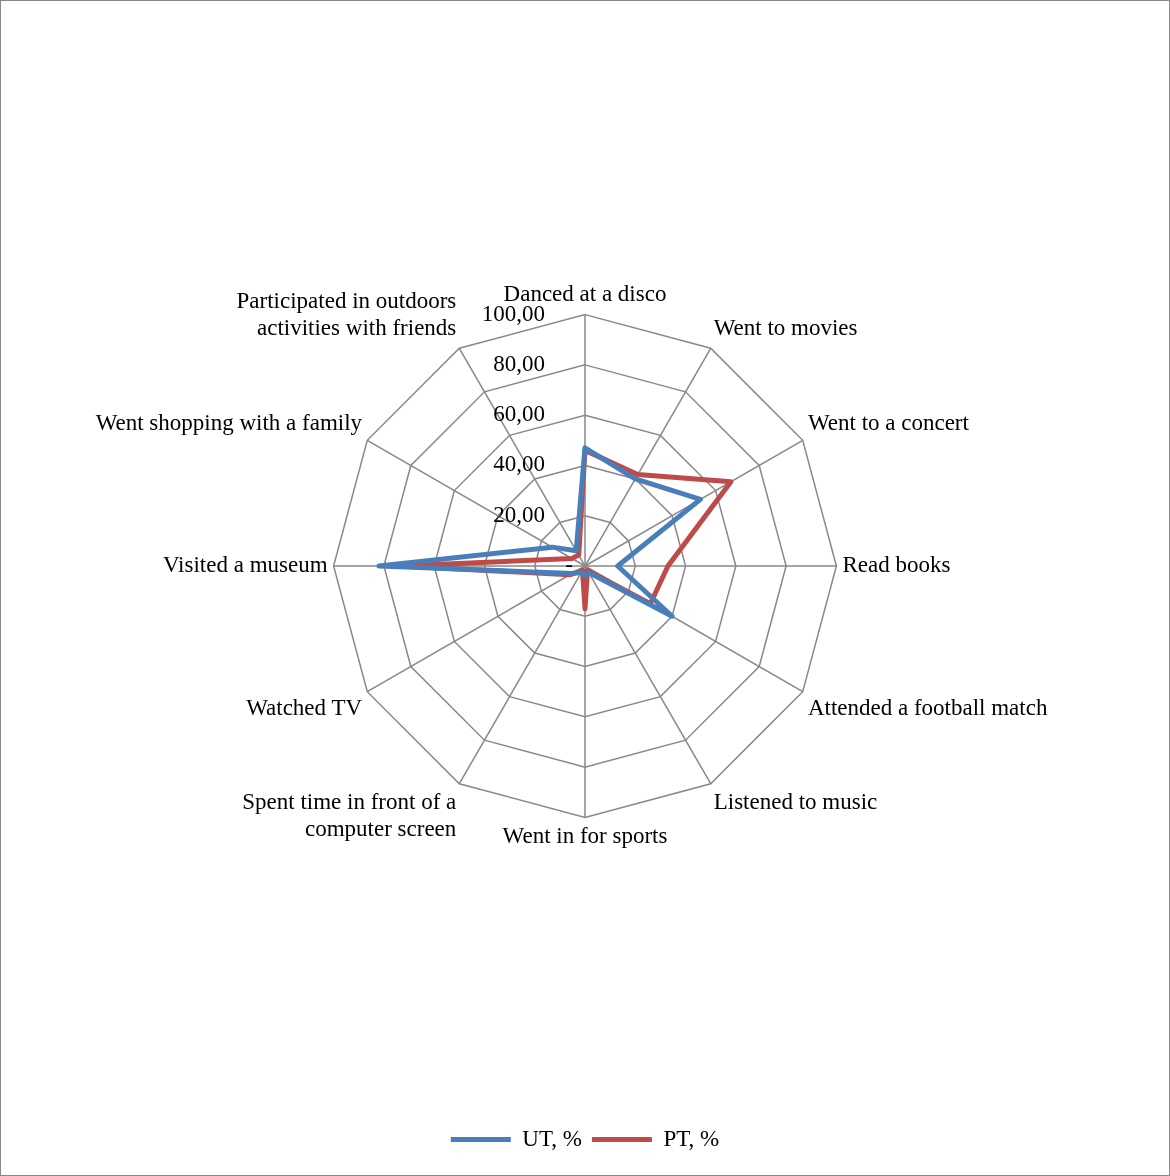 This screenshot has height=1176, width=1170. Describe the element at coordinates (927, 707) in the screenshot. I see `spoke-label: Attended a football match` at that location.